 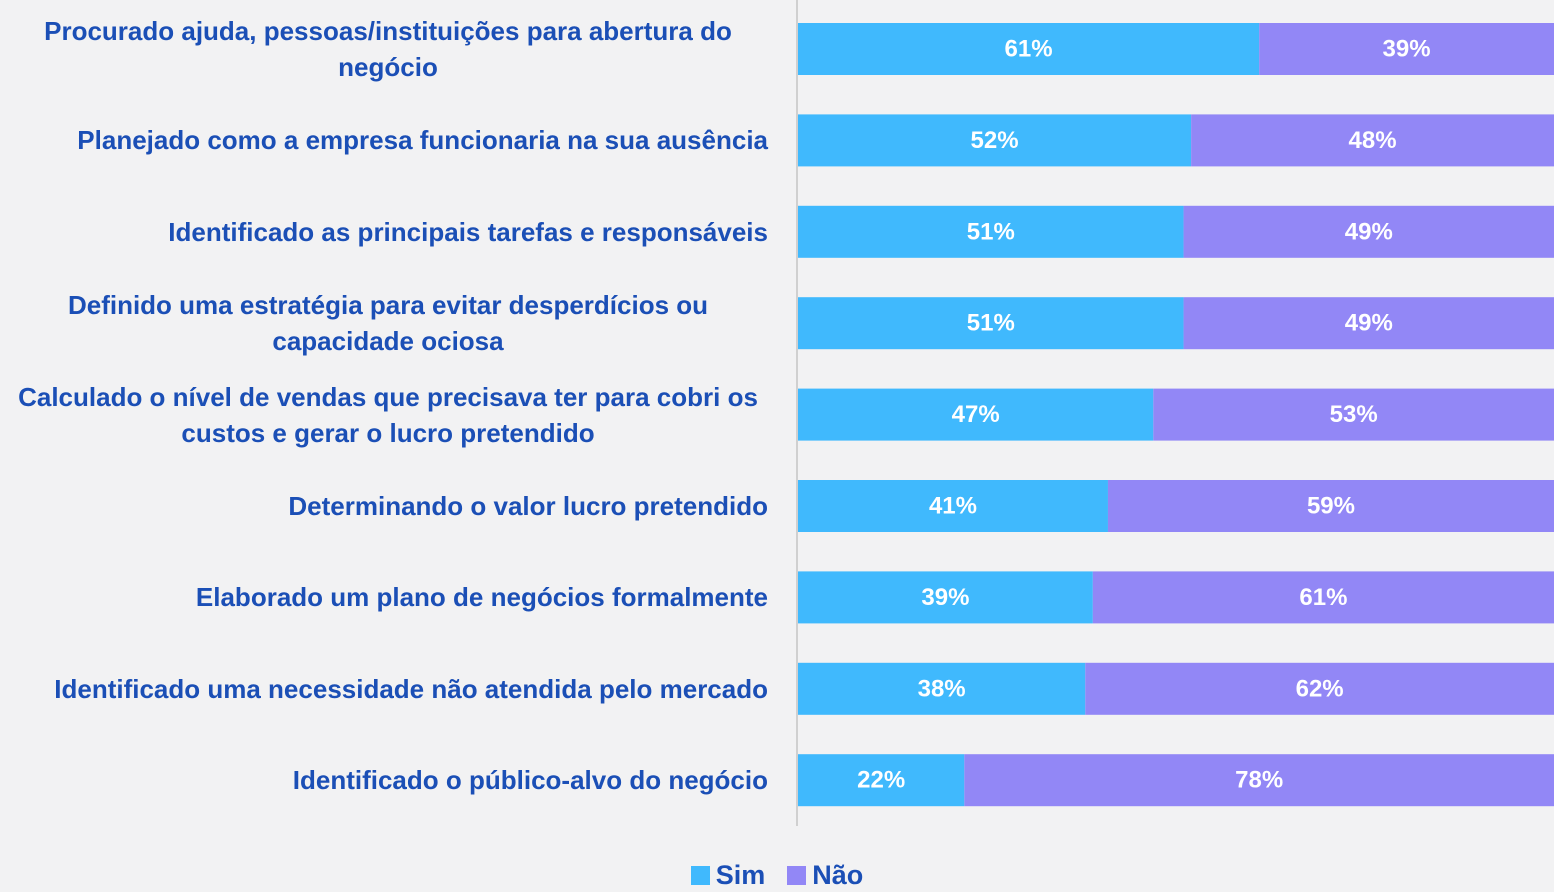 I want to click on category-label: Determinando o valor lucro pretendido, so click(x=384, y=506).